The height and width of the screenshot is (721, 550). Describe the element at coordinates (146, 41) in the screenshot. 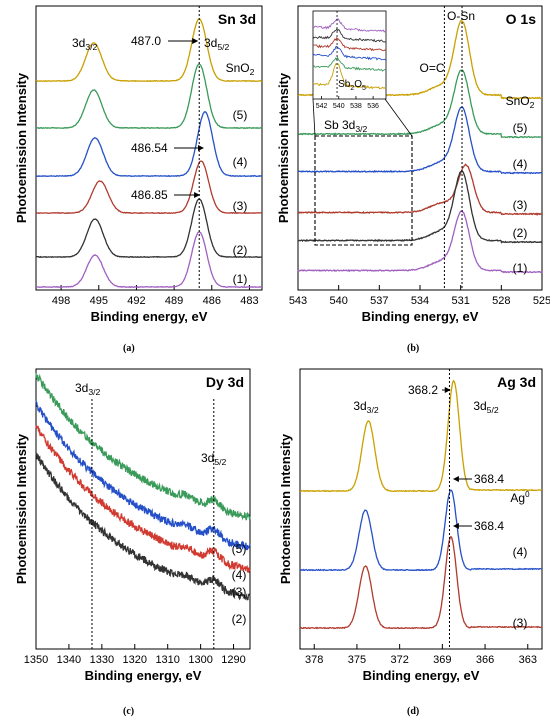

I see `annotation-value: 487.0` at that location.